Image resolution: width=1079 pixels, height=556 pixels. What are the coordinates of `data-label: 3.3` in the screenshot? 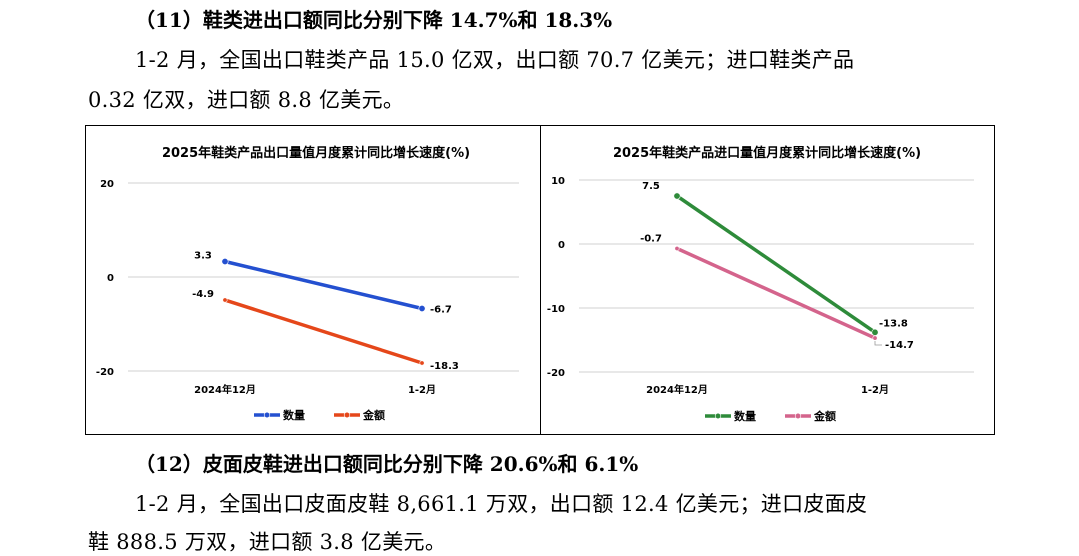 It's located at (203, 255).